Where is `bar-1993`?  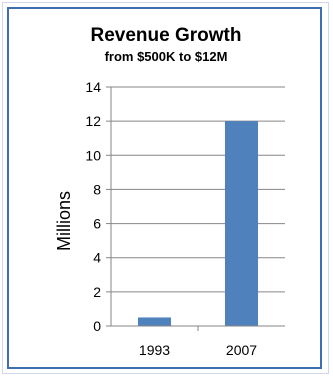 bar-1993 is located at coordinates (154, 321).